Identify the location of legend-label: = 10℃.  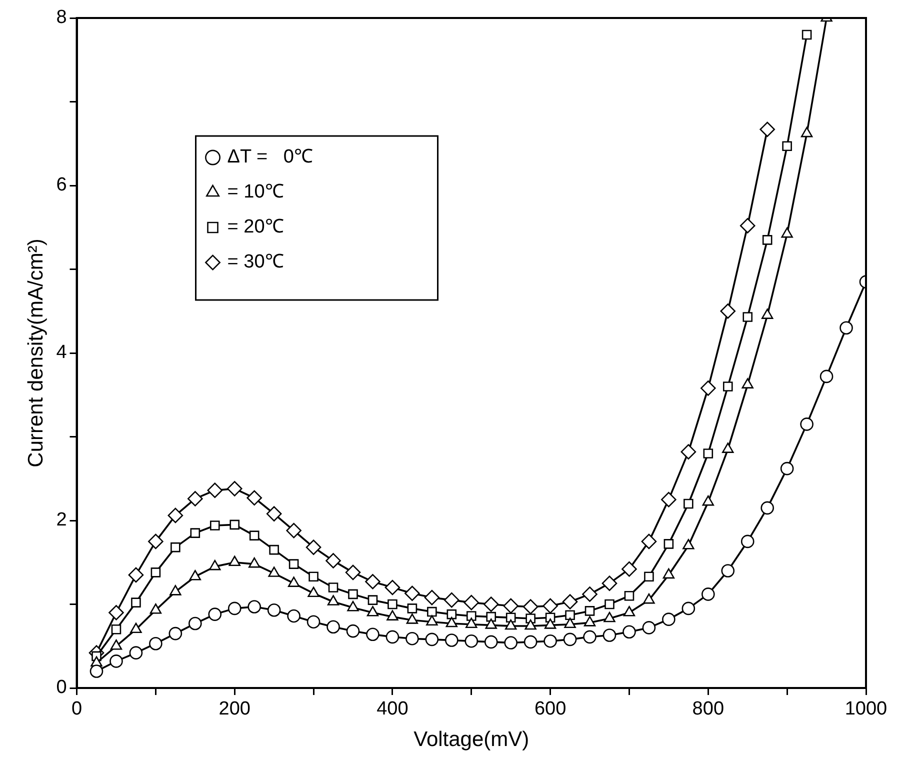
(255, 192).